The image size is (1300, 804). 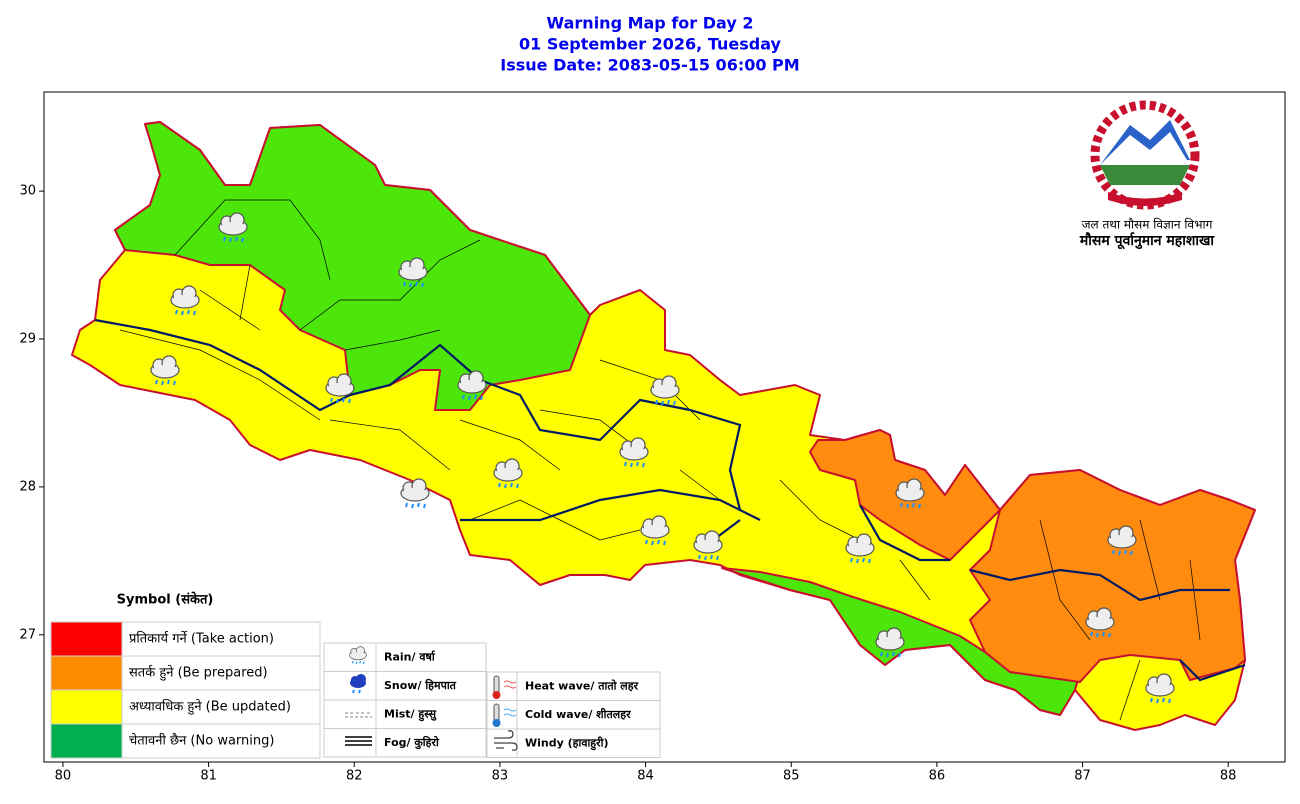 What do you see at coordinates (649, 65) in the screenshot?
I see `title-line: Issue Date: 2083-05-15 06:00 PM` at bounding box center [649, 65].